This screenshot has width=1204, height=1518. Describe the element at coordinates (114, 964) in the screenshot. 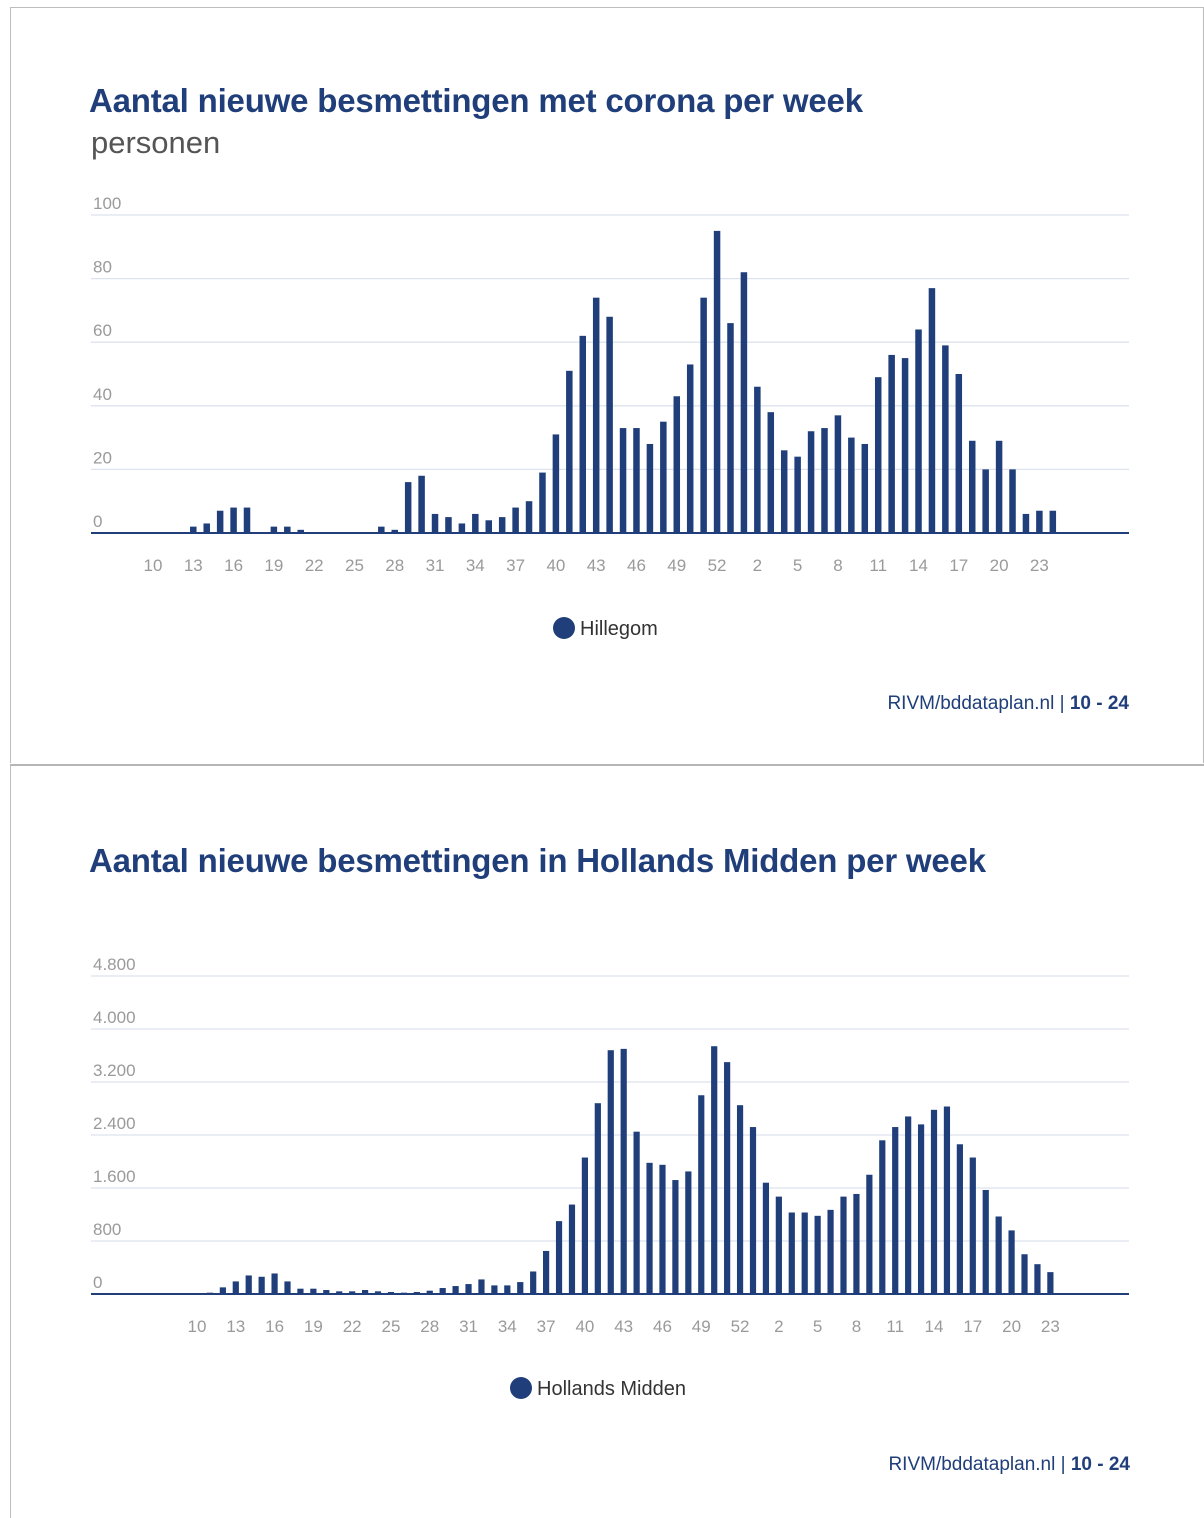

I see `y-tick-label: 4.800` at that location.